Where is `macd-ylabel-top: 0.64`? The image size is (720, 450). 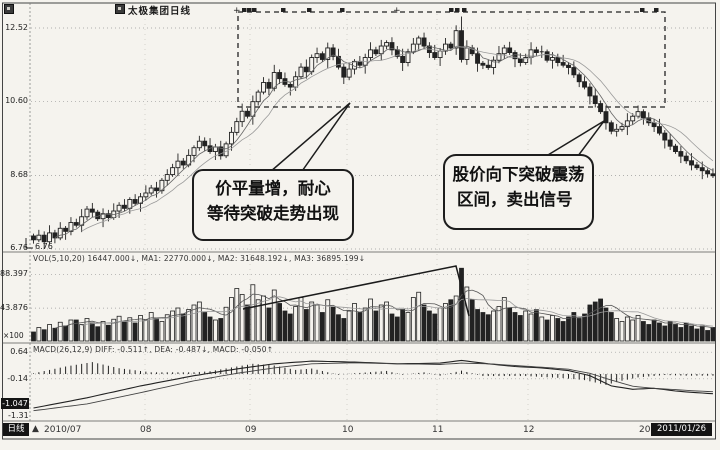
macd-ylabel-top: 0.64 is located at coordinates (19, 351).